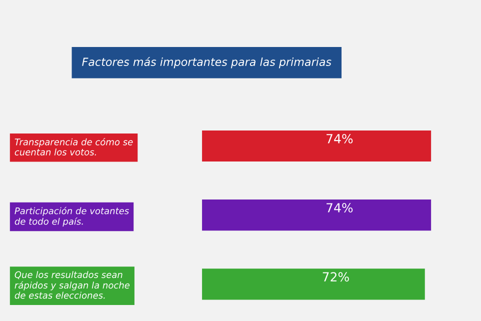 The height and width of the screenshot is (321, 481). What do you see at coordinates (335, 277) in the screenshot?
I see `data-label: 72%` at bounding box center [335, 277].